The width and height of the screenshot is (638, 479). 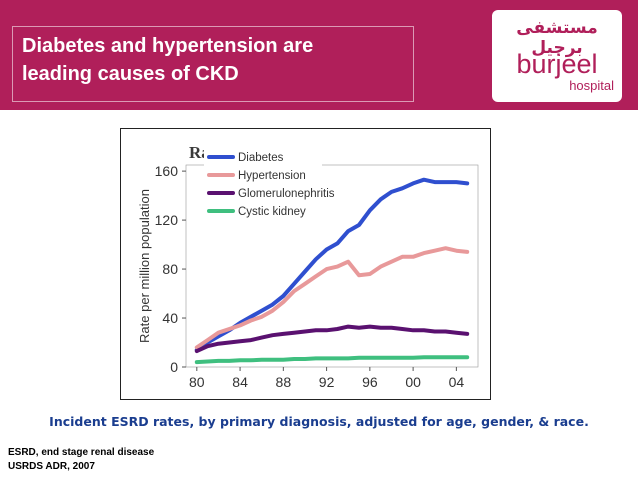 What do you see at coordinates (168, 46) in the screenshot?
I see `slide-title-line-1: Diabetes and hypertension are` at bounding box center [168, 46].